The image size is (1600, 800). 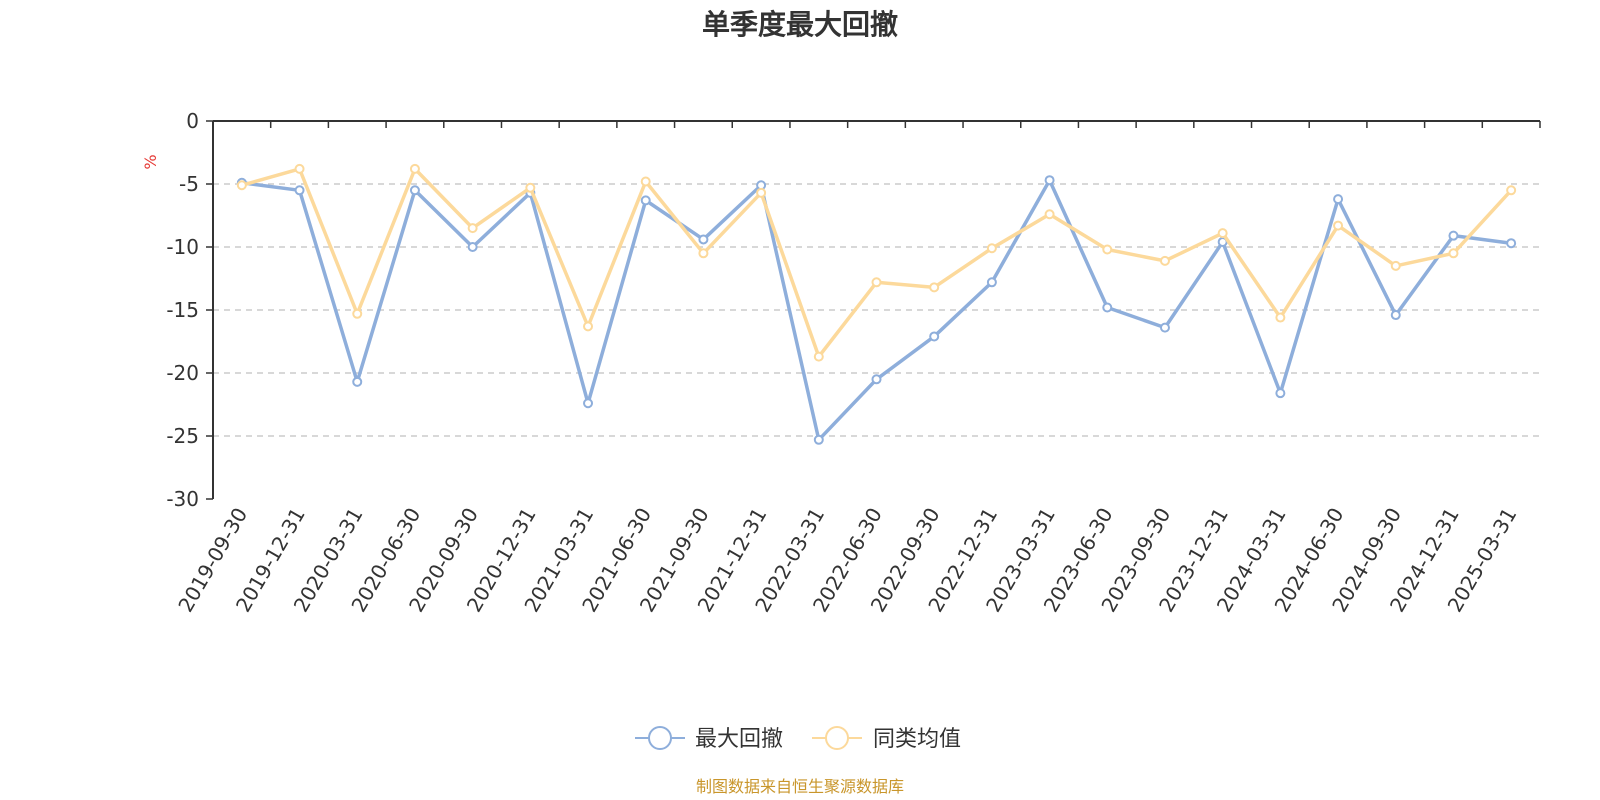 What do you see at coordinates (182, 436) in the screenshot?
I see `y-tick-label: -25` at bounding box center [182, 436].